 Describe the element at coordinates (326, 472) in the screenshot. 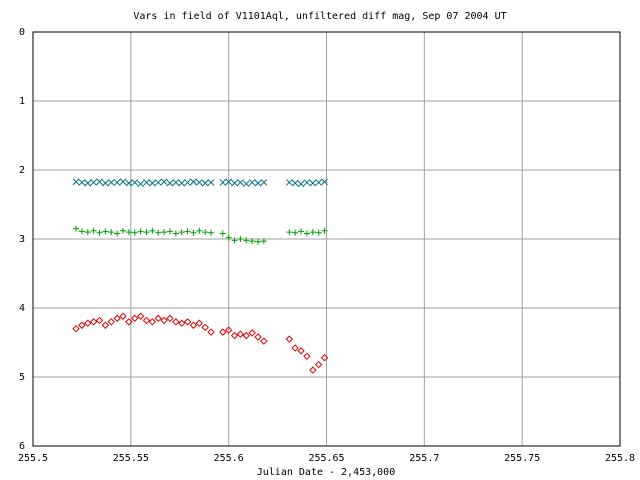

I see `x-axis-label: Julian Date - 2,453,000` at that location.